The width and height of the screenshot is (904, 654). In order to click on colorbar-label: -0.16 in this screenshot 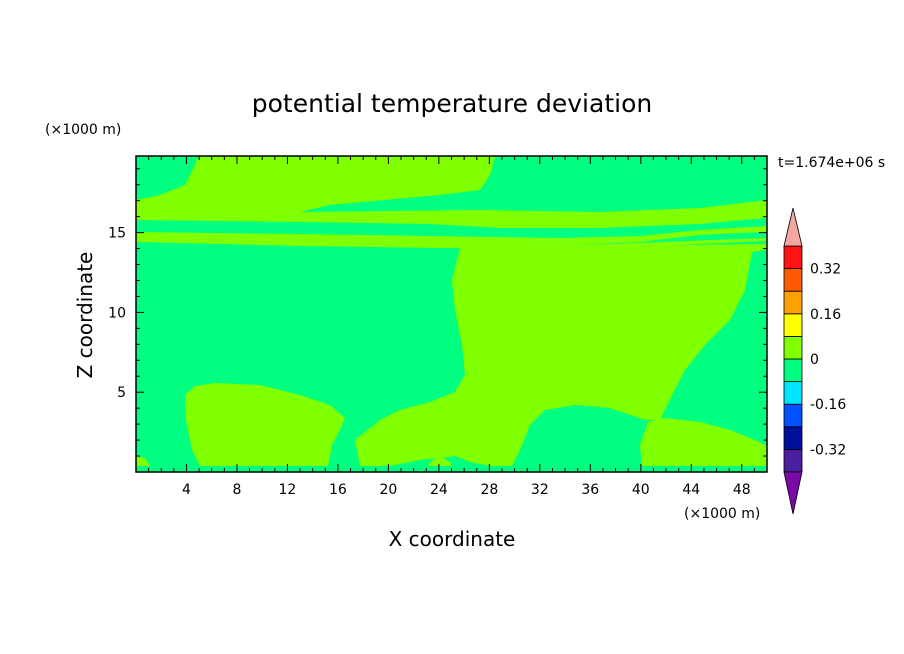, I will do `click(828, 405)`.